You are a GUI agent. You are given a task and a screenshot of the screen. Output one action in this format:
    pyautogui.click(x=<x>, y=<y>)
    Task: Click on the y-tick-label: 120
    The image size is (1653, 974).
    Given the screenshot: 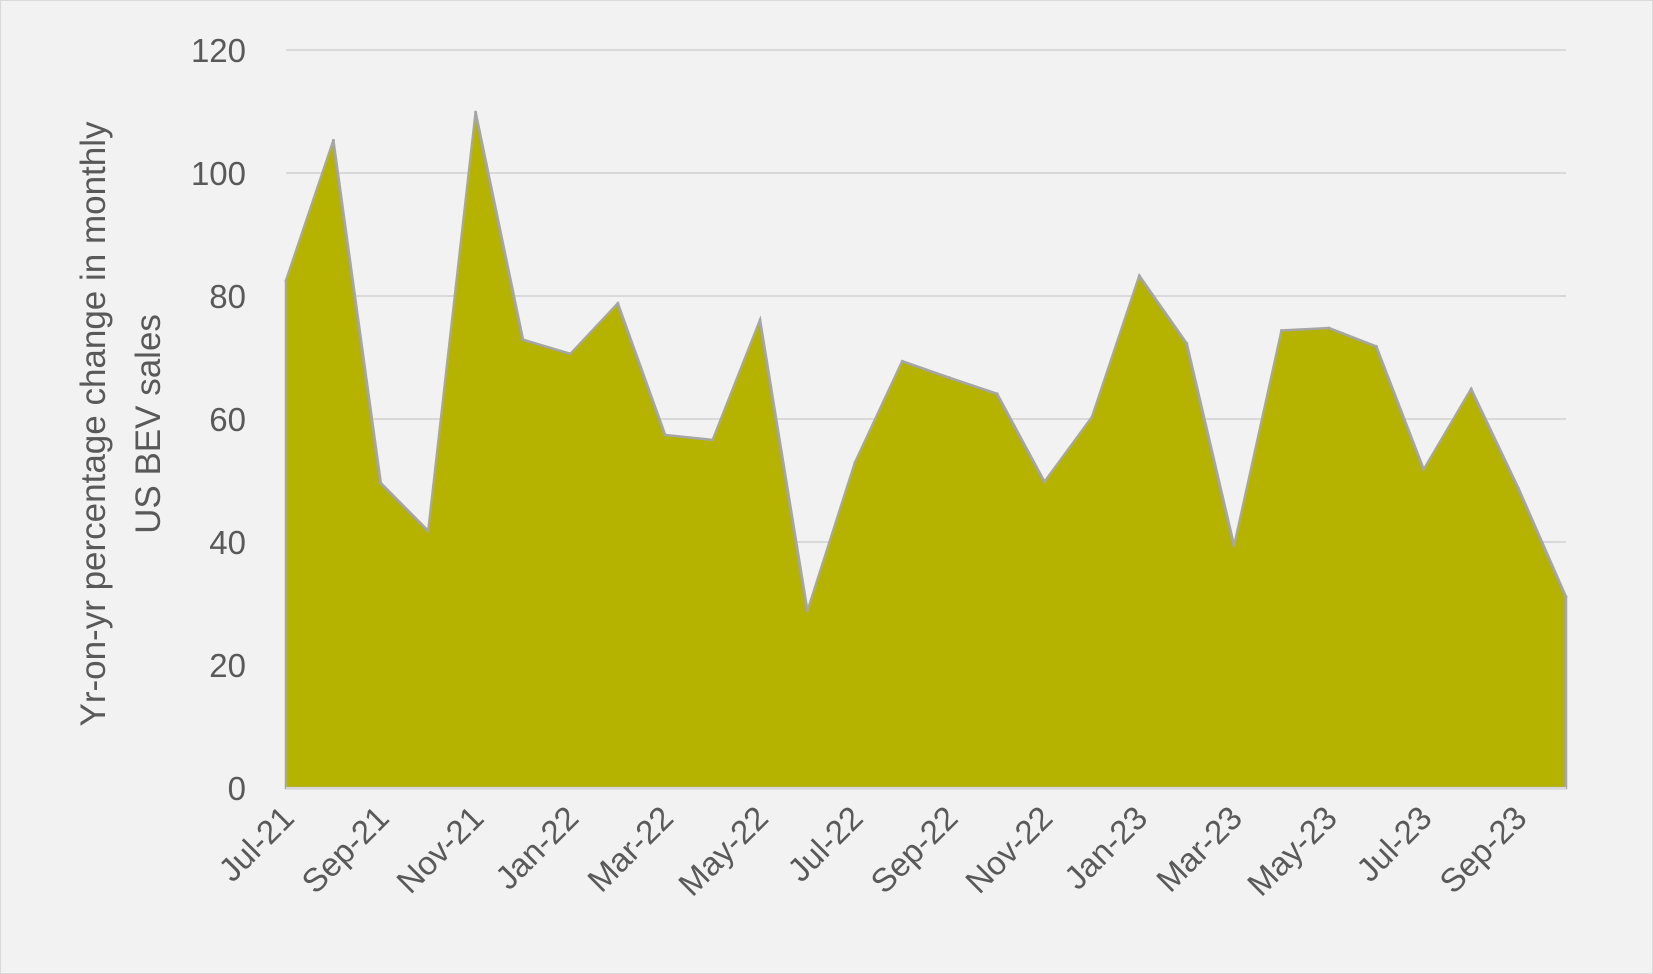 What is the action you would take?
    pyautogui.click(x=218, y=50)
    